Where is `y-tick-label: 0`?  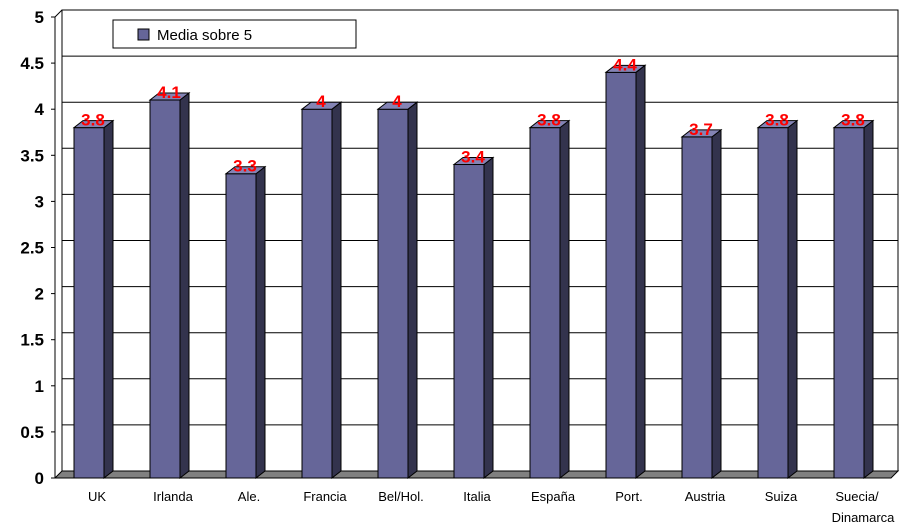 y-tick-label: 0 is located at coordinates (39, 478).